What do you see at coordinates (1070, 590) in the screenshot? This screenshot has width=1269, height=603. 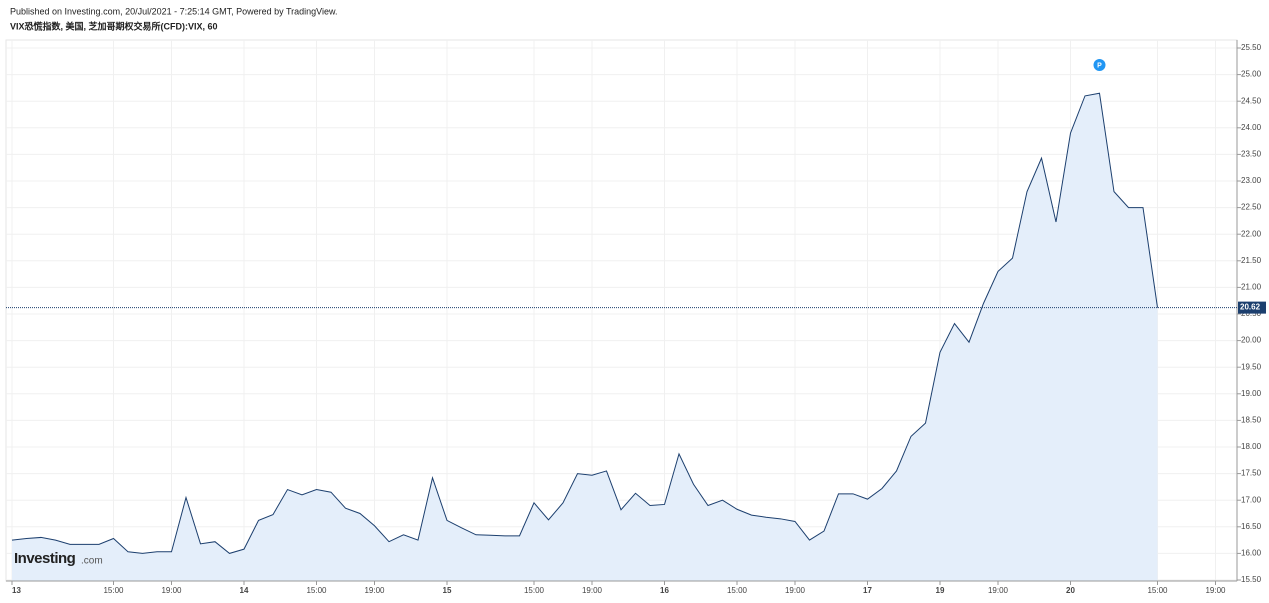 I see `x-tick-label: 20` at bounding box center [1070, 590].